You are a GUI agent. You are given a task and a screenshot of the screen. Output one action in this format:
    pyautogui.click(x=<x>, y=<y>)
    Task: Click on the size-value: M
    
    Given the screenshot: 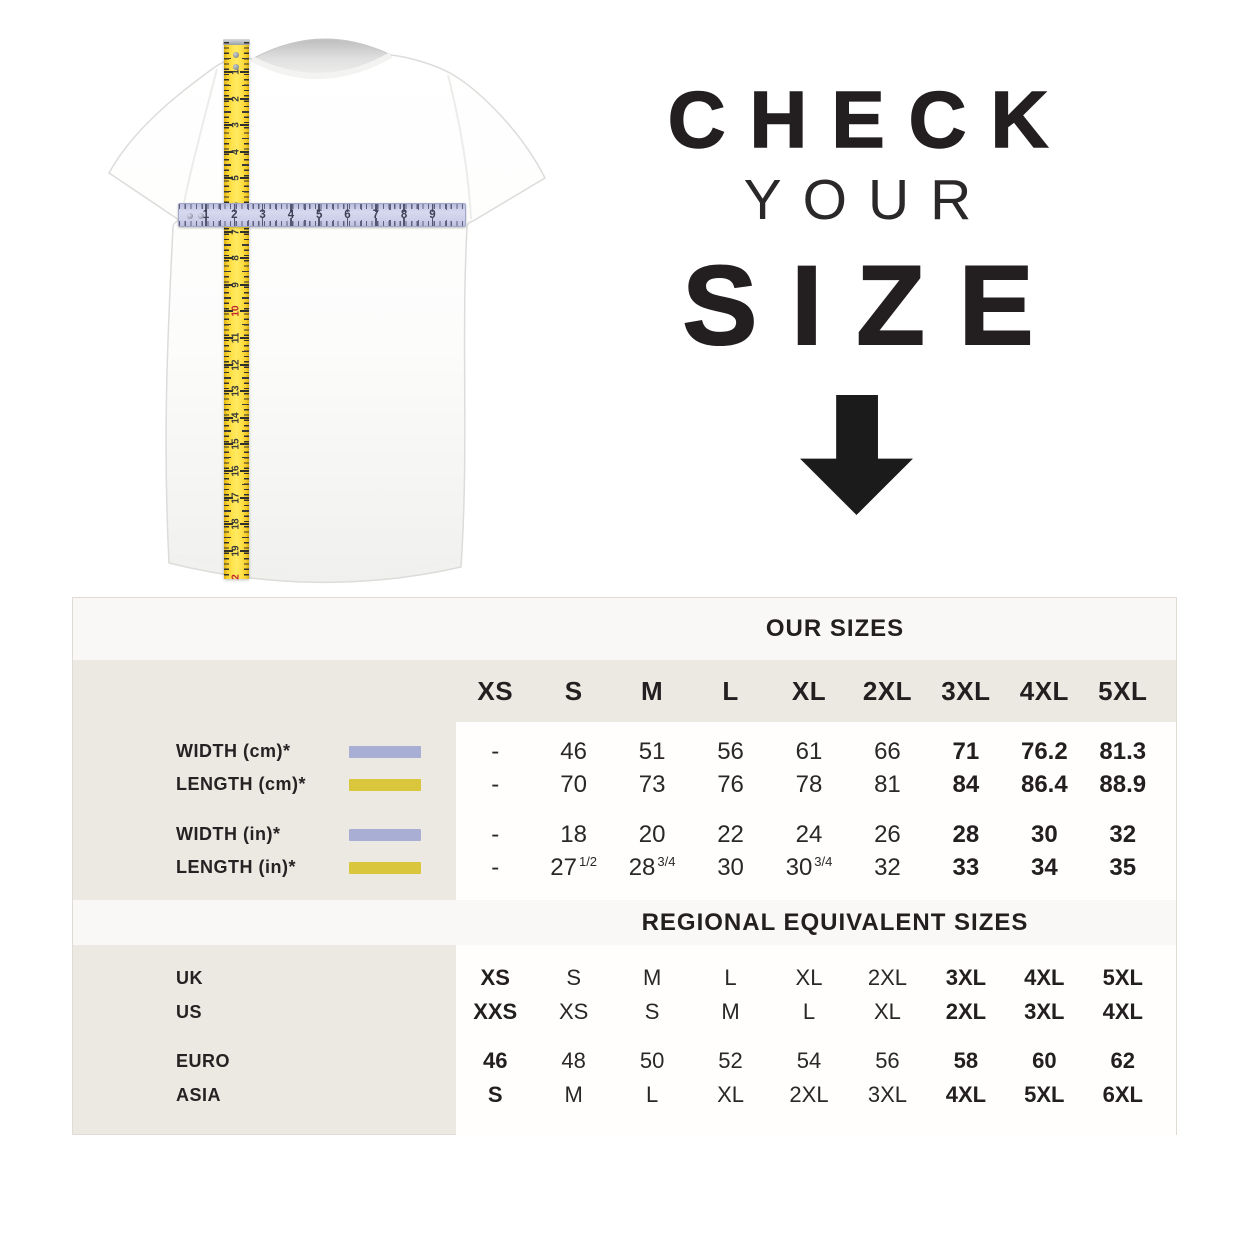 What is the action you would take?
    pyautogui.click(x=573, y=1094)
    